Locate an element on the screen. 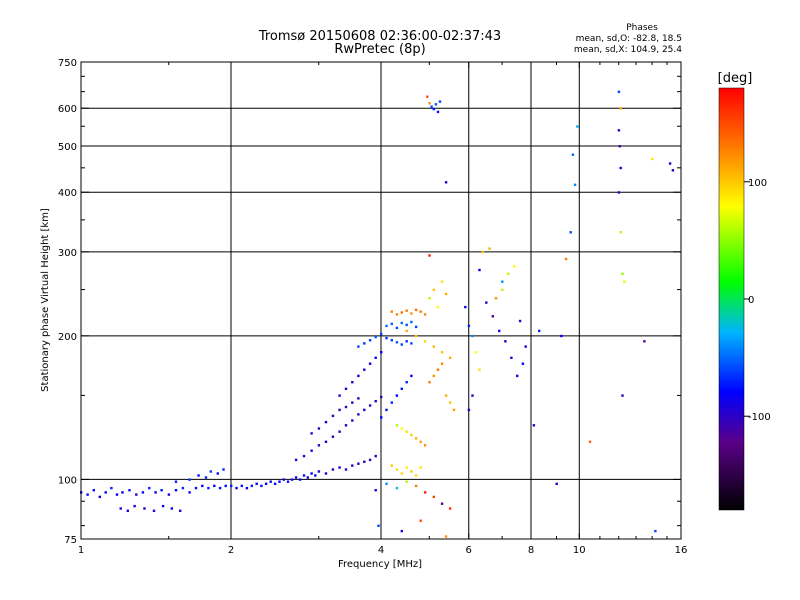 This screenshot has height=600, width=800. x-tick-label: 1 is located at coordinates (81, 550).